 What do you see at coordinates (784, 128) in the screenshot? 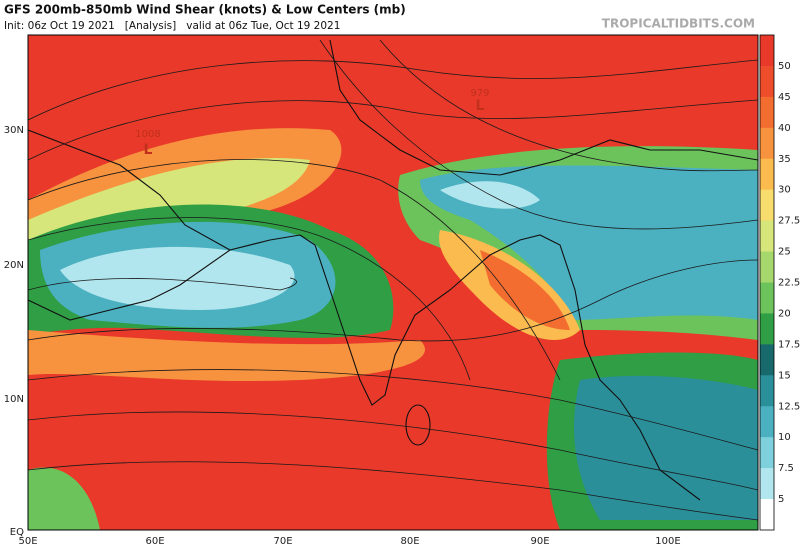
I see `colorbar-label: 40` at bounding box center [784, 128].